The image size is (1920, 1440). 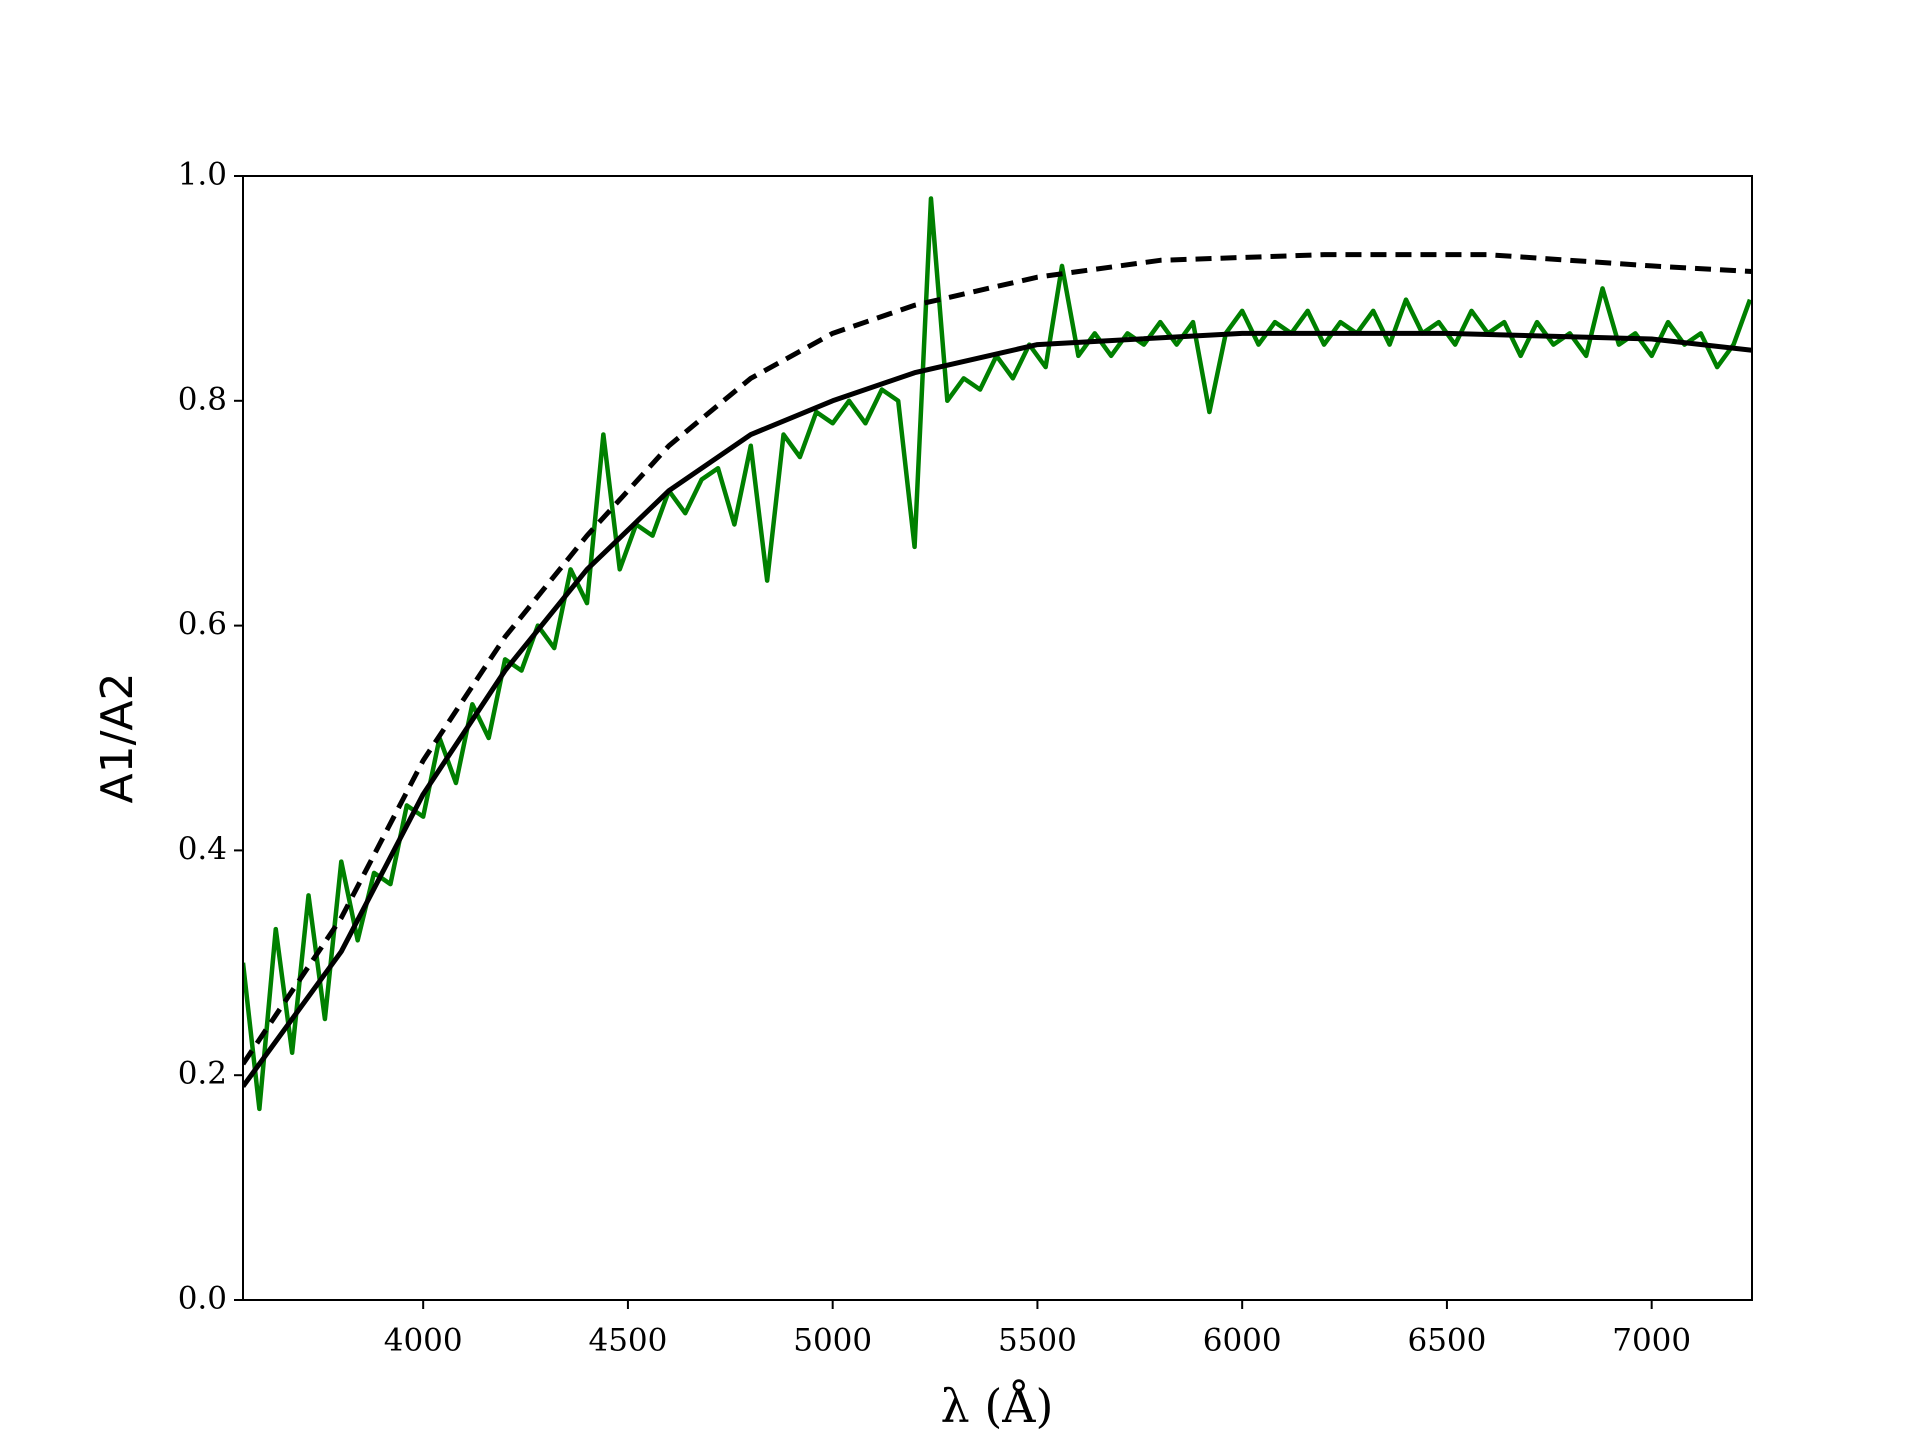 I want to click on y-tick-label: 0.8, so click(x=202, y=399).